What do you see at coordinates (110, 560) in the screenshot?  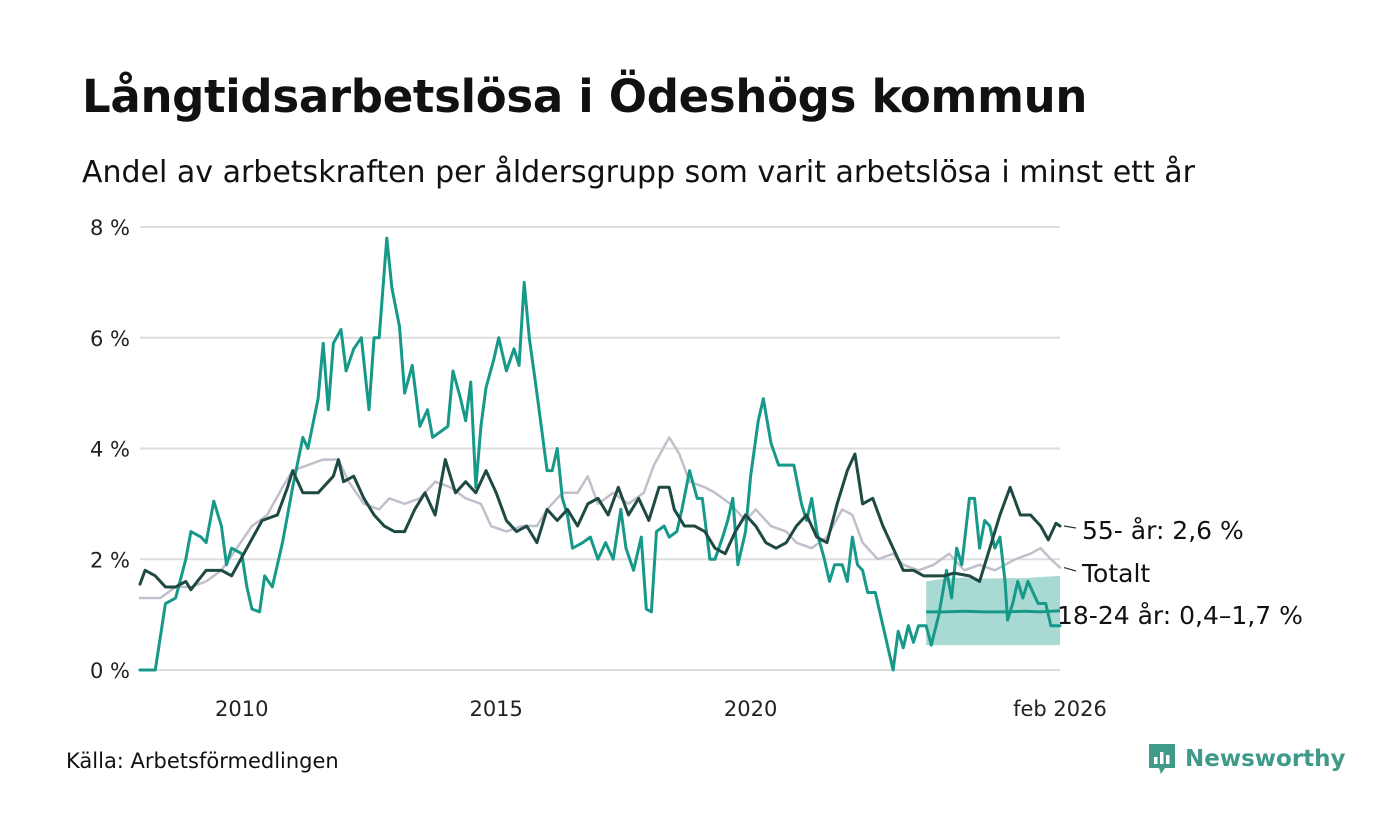 I see `y-tick-label: 2 %` at bounding box center [110, 560].